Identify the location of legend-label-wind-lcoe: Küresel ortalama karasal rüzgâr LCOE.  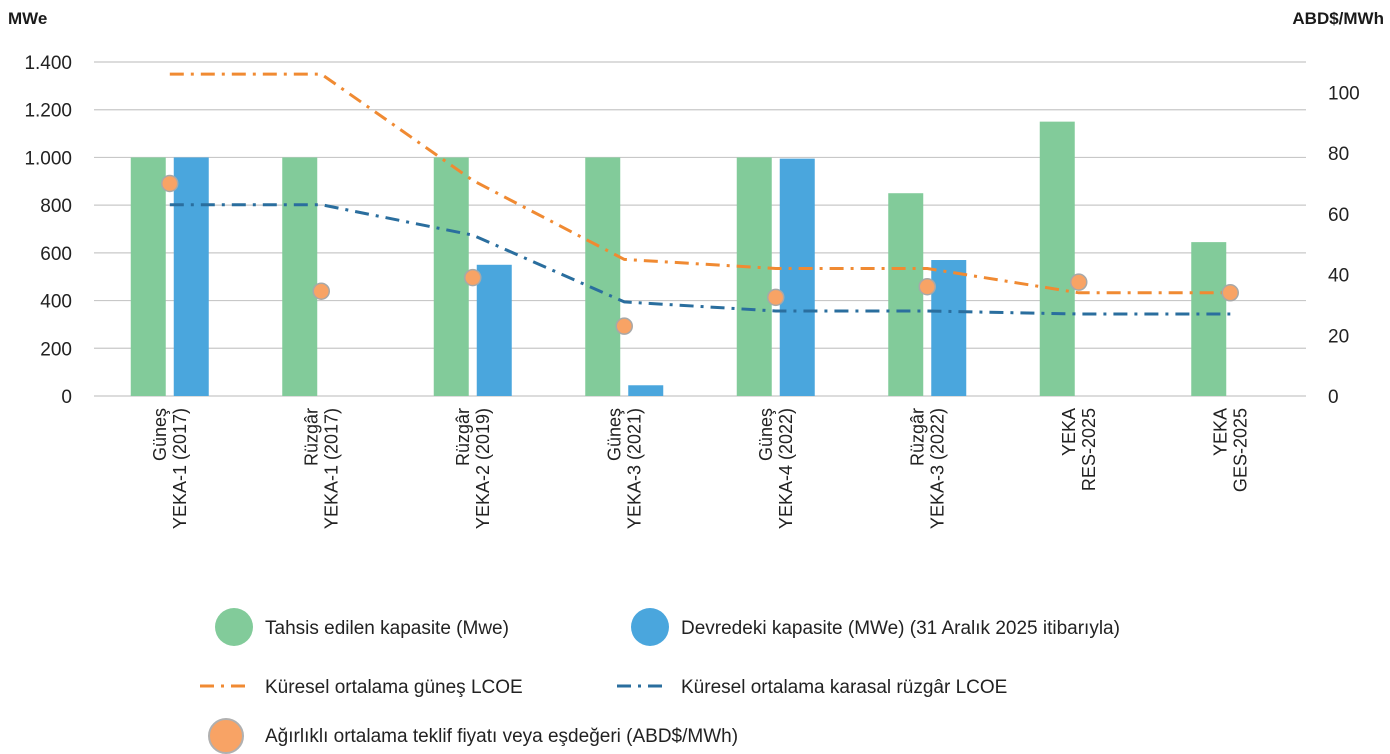
(844, 687).